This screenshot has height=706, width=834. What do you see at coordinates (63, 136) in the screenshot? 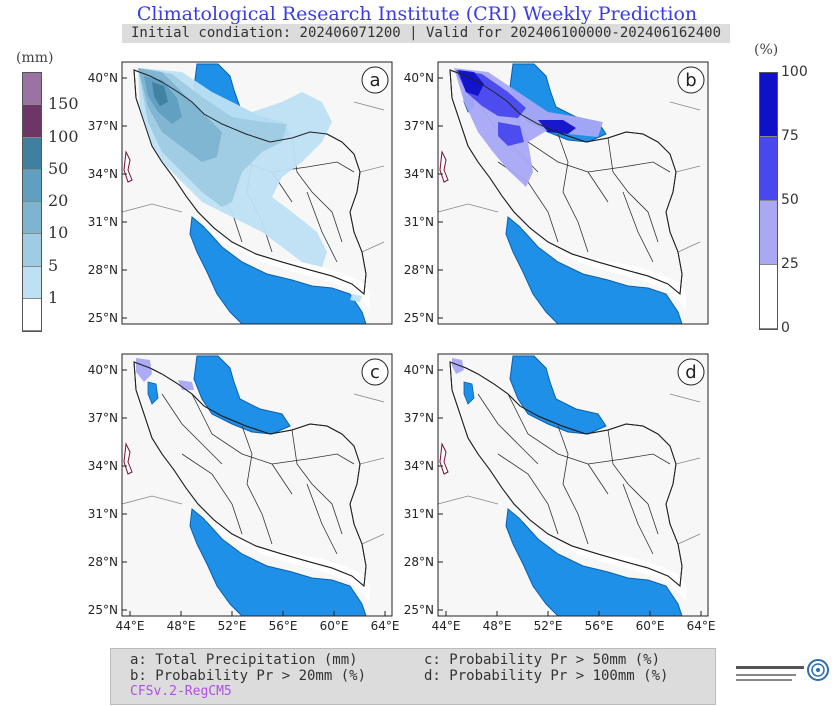
I see `left-colorbar-level: 100` at bounding box center [63, 136].